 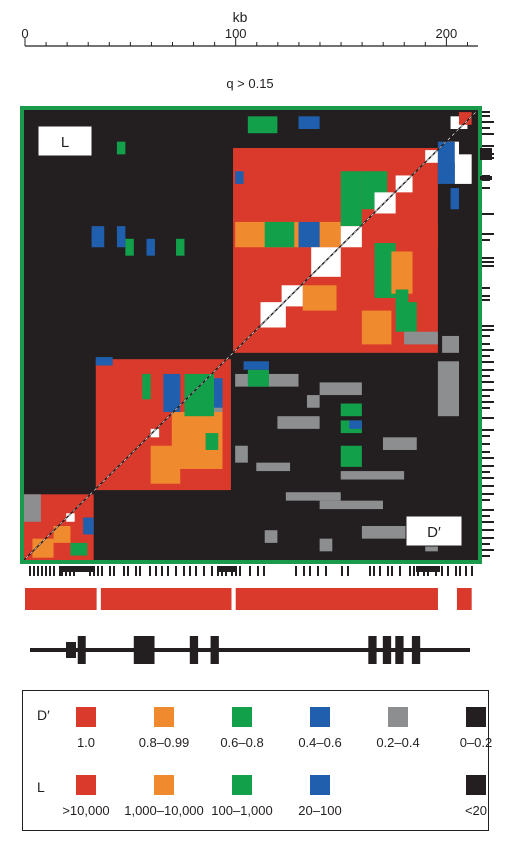 I want to click on axis-tick-label: 0, so click(x=24, y=33).